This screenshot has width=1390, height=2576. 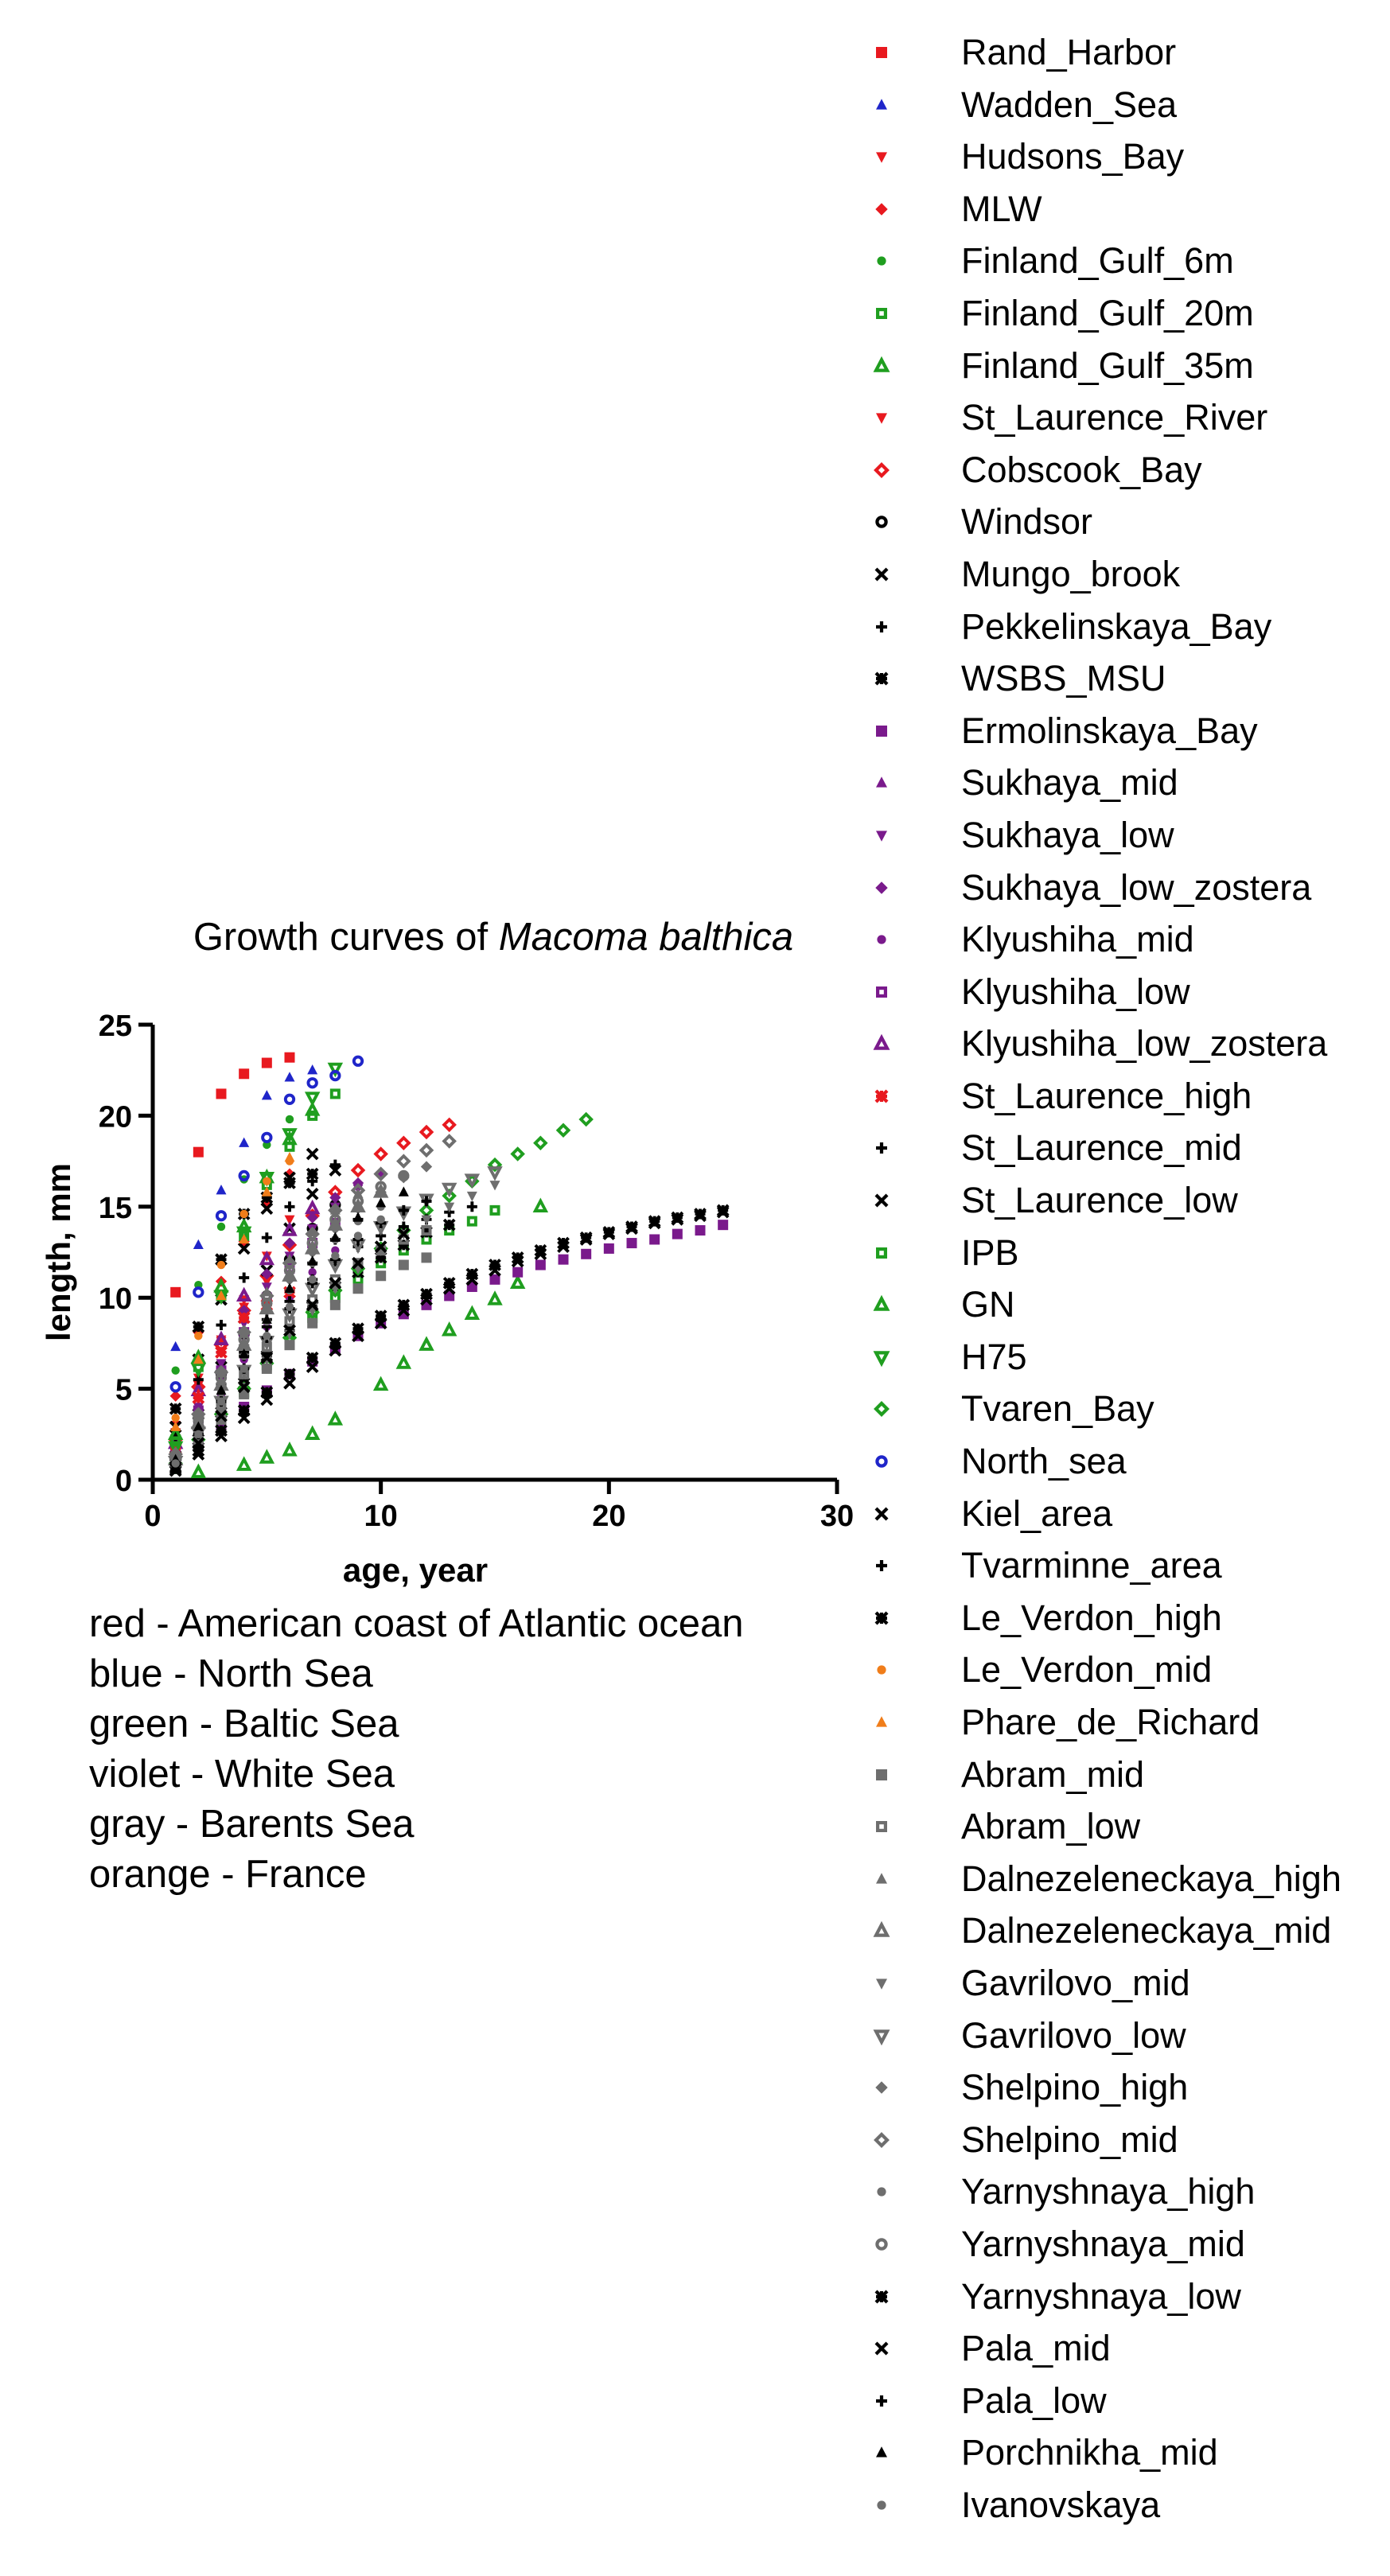 I want to click on legend-item: Dalnezeleneckaya_mid, so click(x=1126, y=1932).